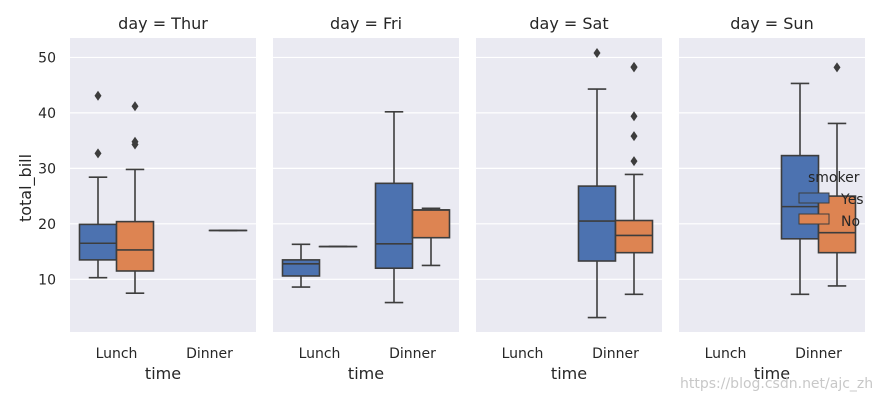  I want to click on x-axis-label-fri: time, so click(366, 373).